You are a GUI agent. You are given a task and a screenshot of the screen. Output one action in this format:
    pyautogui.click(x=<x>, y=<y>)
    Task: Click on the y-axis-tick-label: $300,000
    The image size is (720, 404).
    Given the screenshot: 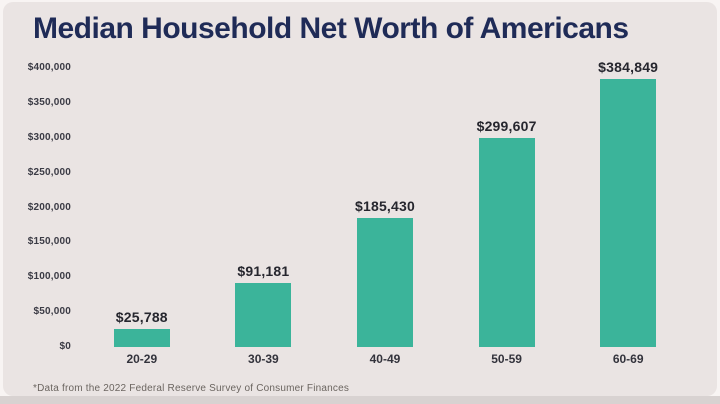 What is the action you would take?
    pyautogui.click(x=49, y=137)
    